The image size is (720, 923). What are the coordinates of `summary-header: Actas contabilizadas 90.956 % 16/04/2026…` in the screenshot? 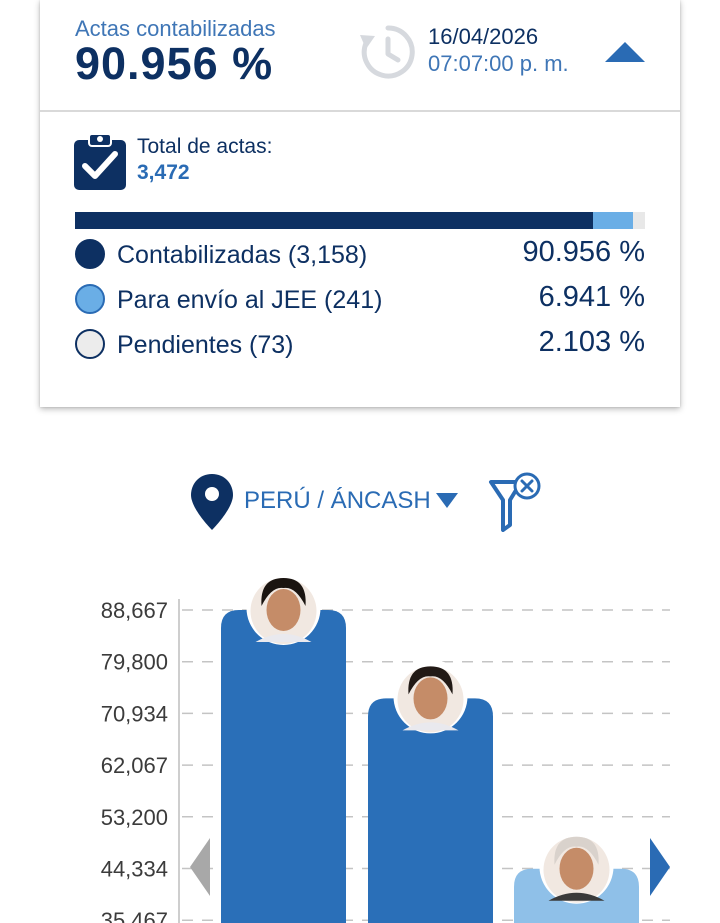 It's located at (360, 56).